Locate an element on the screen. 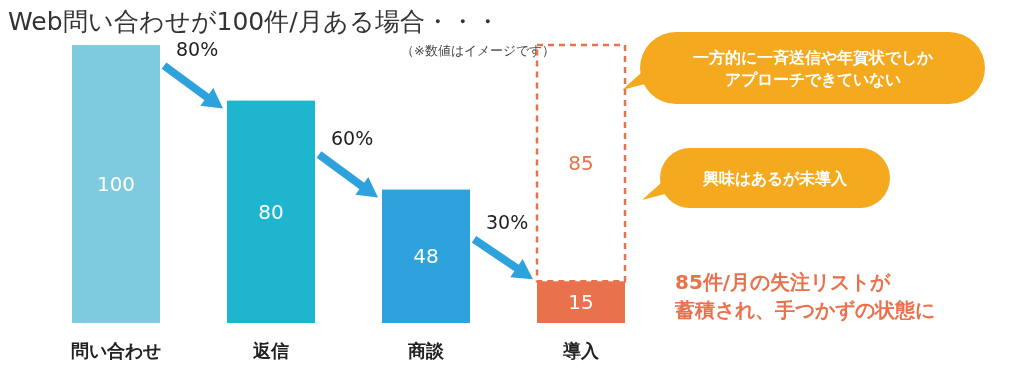 This screenshot has height=383, width=1023. x-tick-label: 返信 is located at coordinates (270, 350).